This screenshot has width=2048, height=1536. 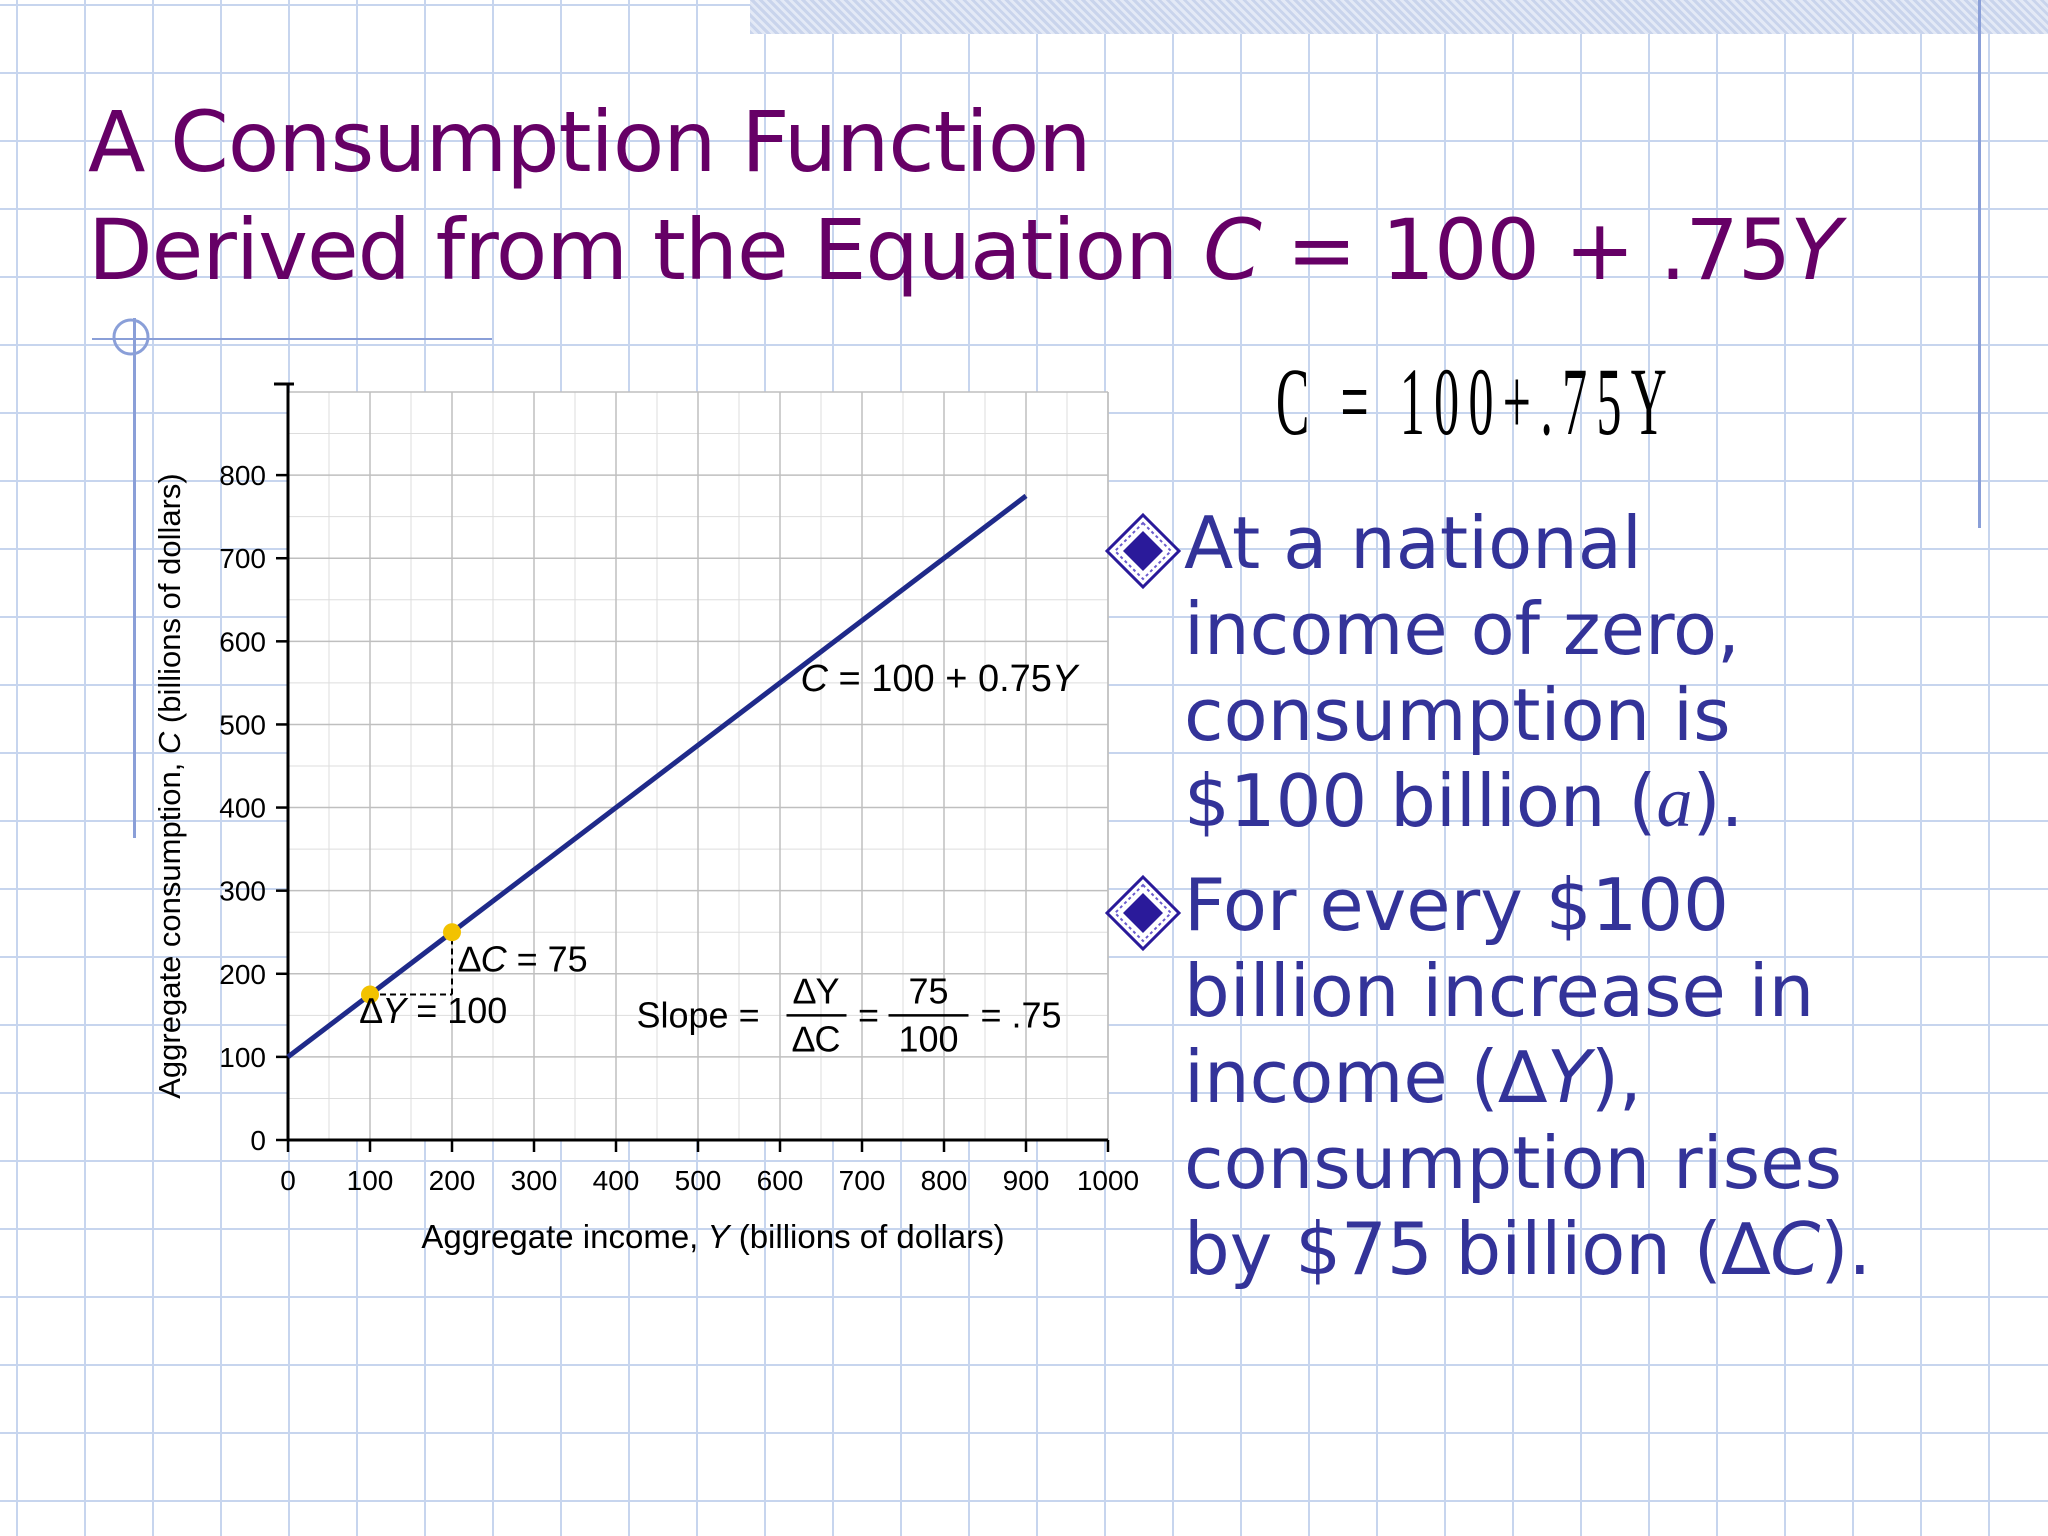 What do you see at coordinates (1464, 801) in the screenshot?
I see `bullet-1-line-4: $100 billion (a).` at bounding box center [1464, 801].